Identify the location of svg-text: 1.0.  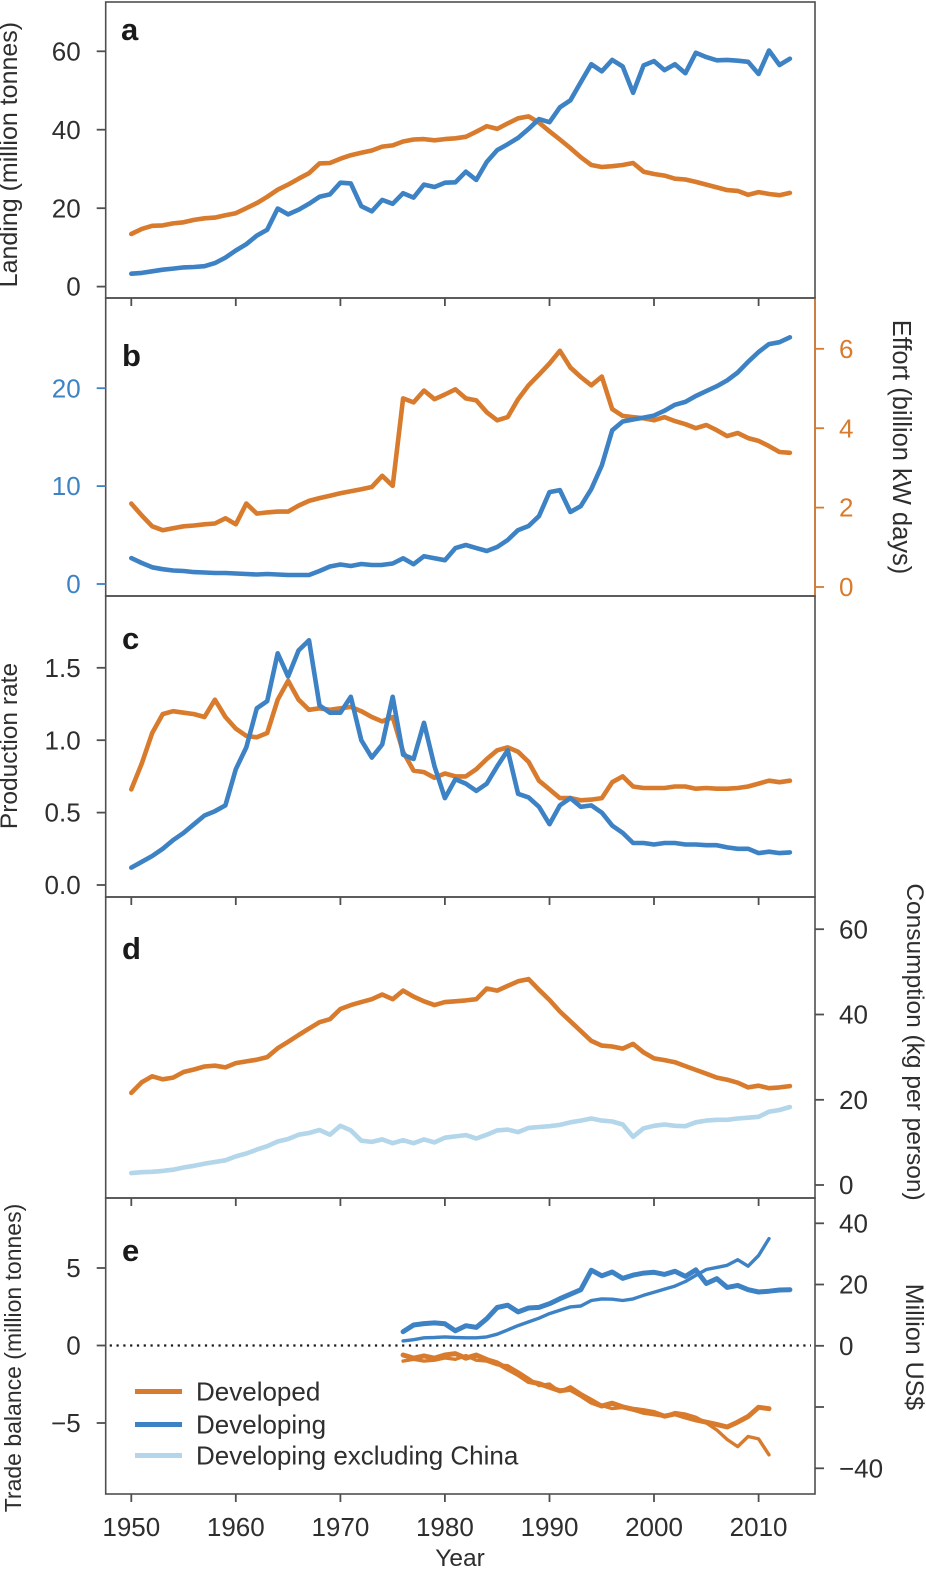
(63, 740).